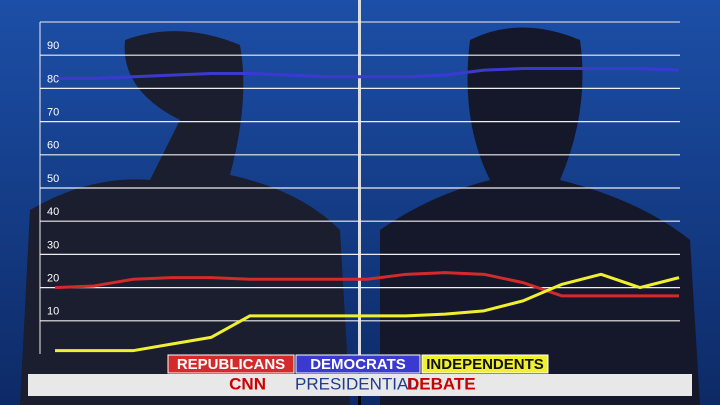 The width and height of the screenshot is (720, 405). Describe the element at coordinates (53, 46) in the screenshot. I see `y-tick-label: 90` at that location.